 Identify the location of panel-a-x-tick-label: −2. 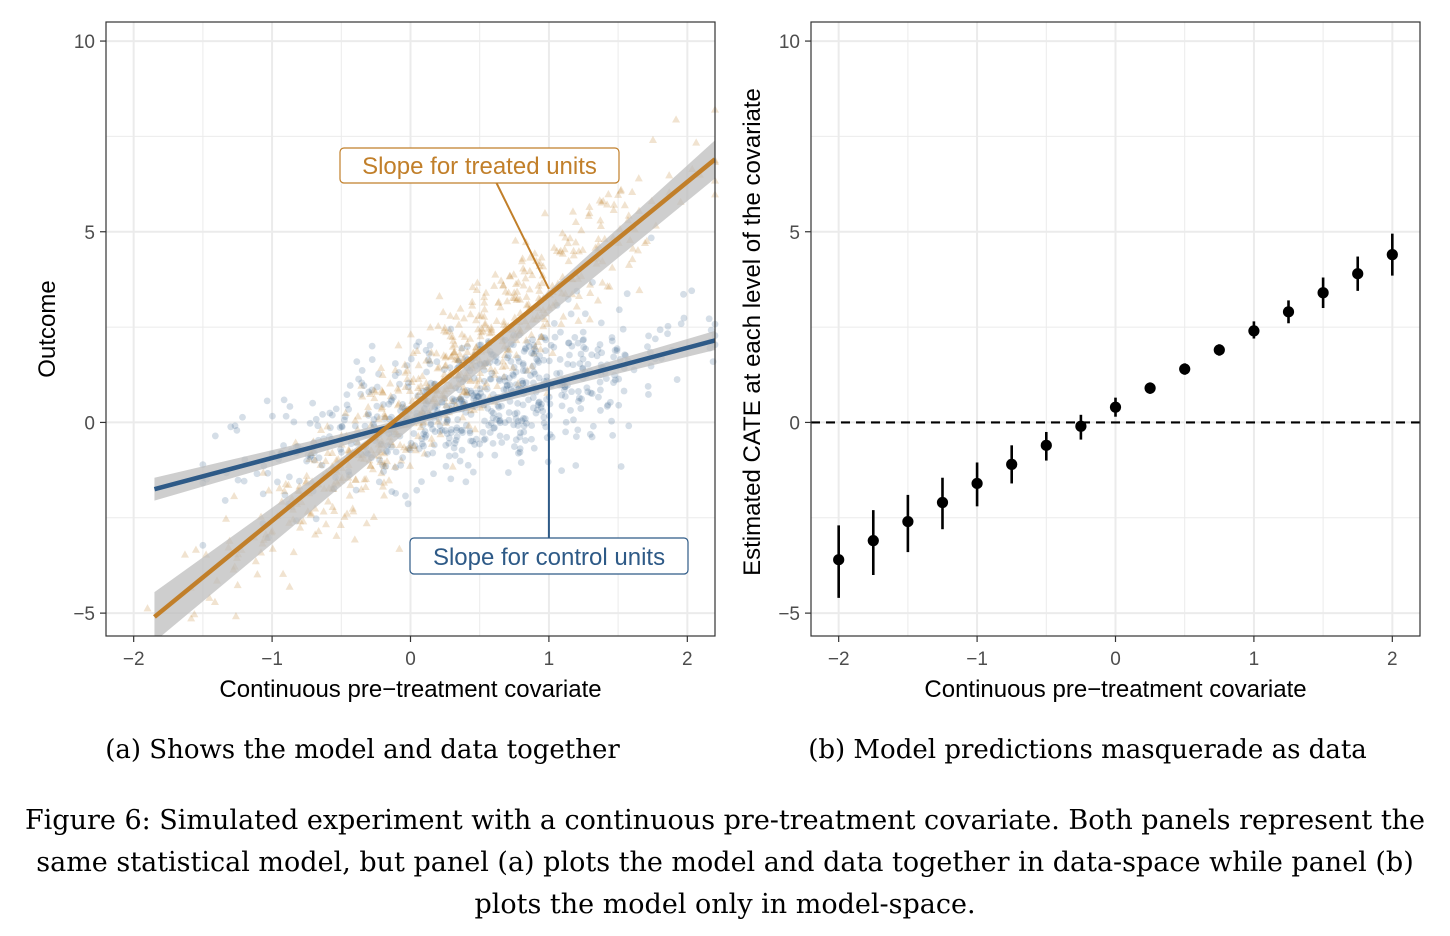
(134, 659).